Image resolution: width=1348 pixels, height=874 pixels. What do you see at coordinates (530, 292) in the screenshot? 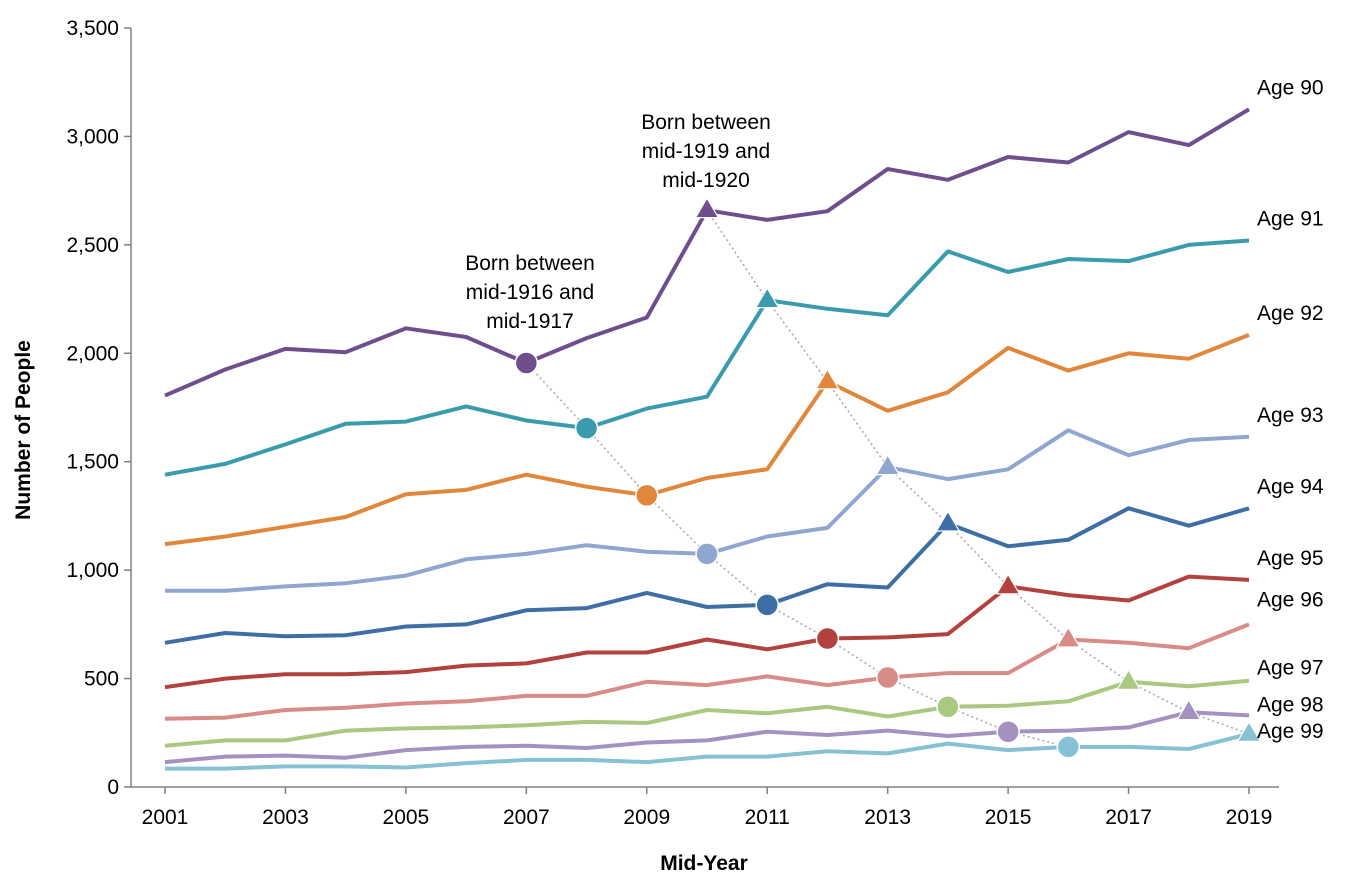
I see `annotation-line: mid-1916 and` at bounding box center [530, 292].